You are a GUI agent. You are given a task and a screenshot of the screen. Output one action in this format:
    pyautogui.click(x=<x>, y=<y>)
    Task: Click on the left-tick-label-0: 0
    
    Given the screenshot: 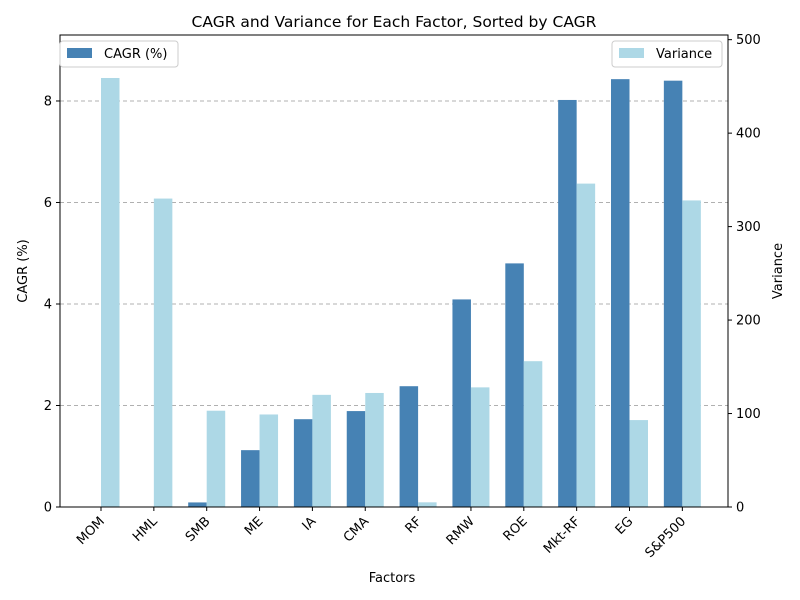 What is the action you would take?
    pyautogui.click(x=48, y=508)
    